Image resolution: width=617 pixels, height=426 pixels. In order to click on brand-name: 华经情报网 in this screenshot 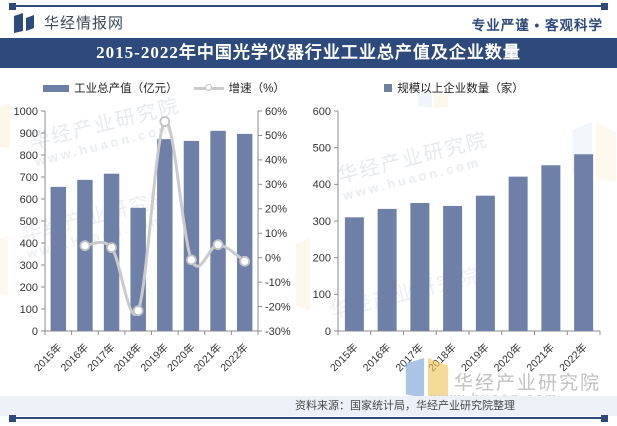, I will do `click(84, 23)`.